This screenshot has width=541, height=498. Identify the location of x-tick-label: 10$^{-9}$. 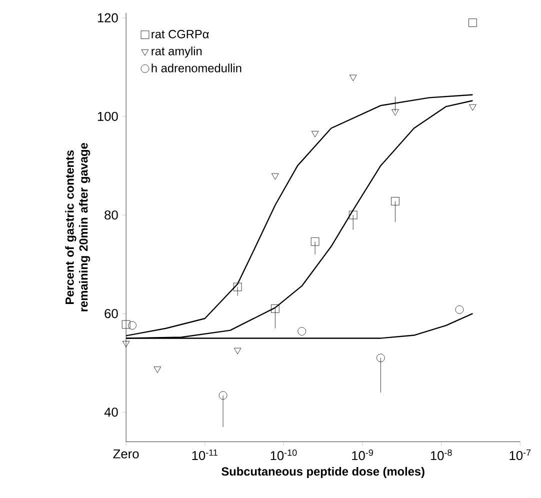
(362, 454).